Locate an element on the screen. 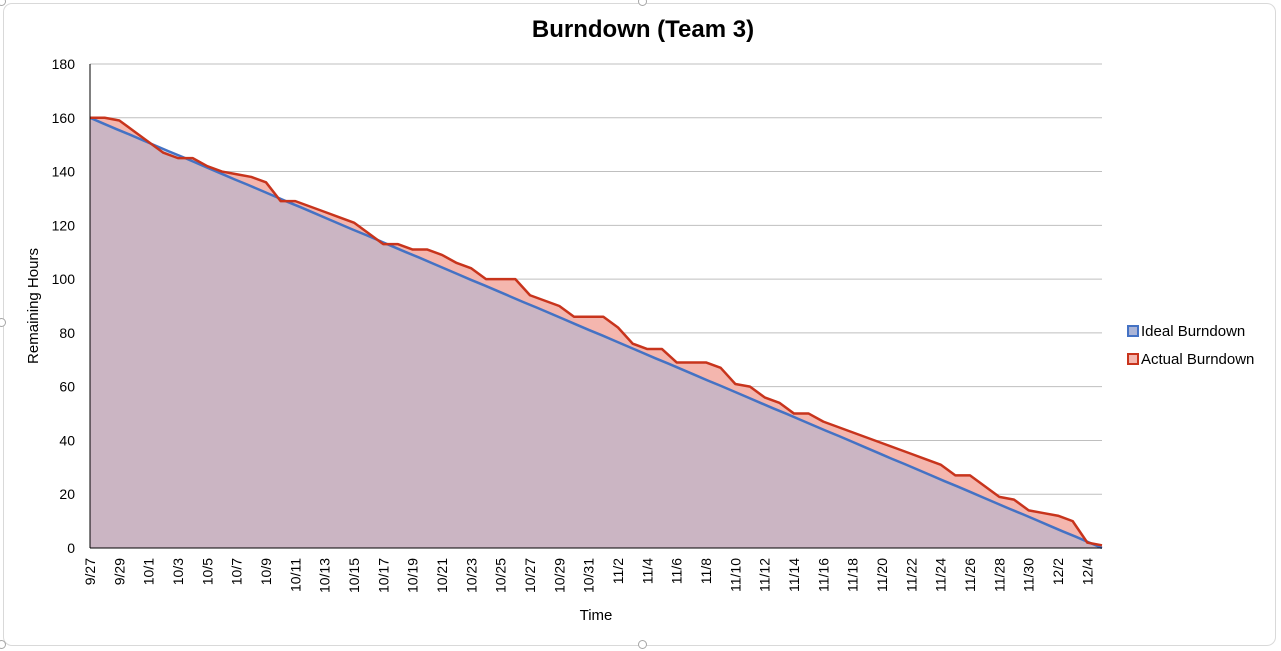  x-tick-12-4: 12/4 is located at coordinates (1087, 571).